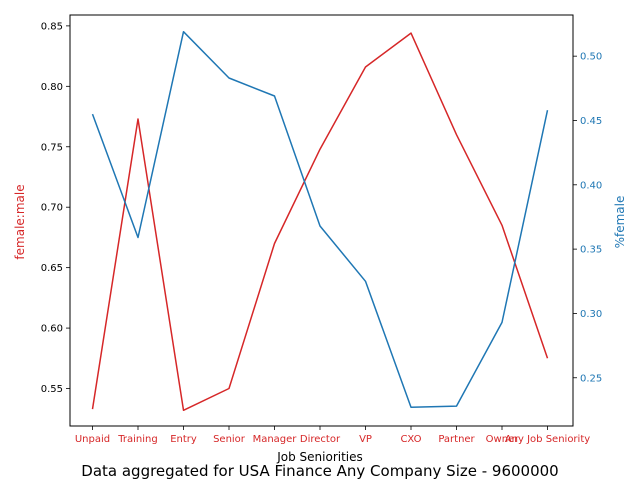 This screenshot has width=640, height=480. Describe the element at coordinates (183, 439) in the screenshot. I see `x-tick-label: Entry` at that location.